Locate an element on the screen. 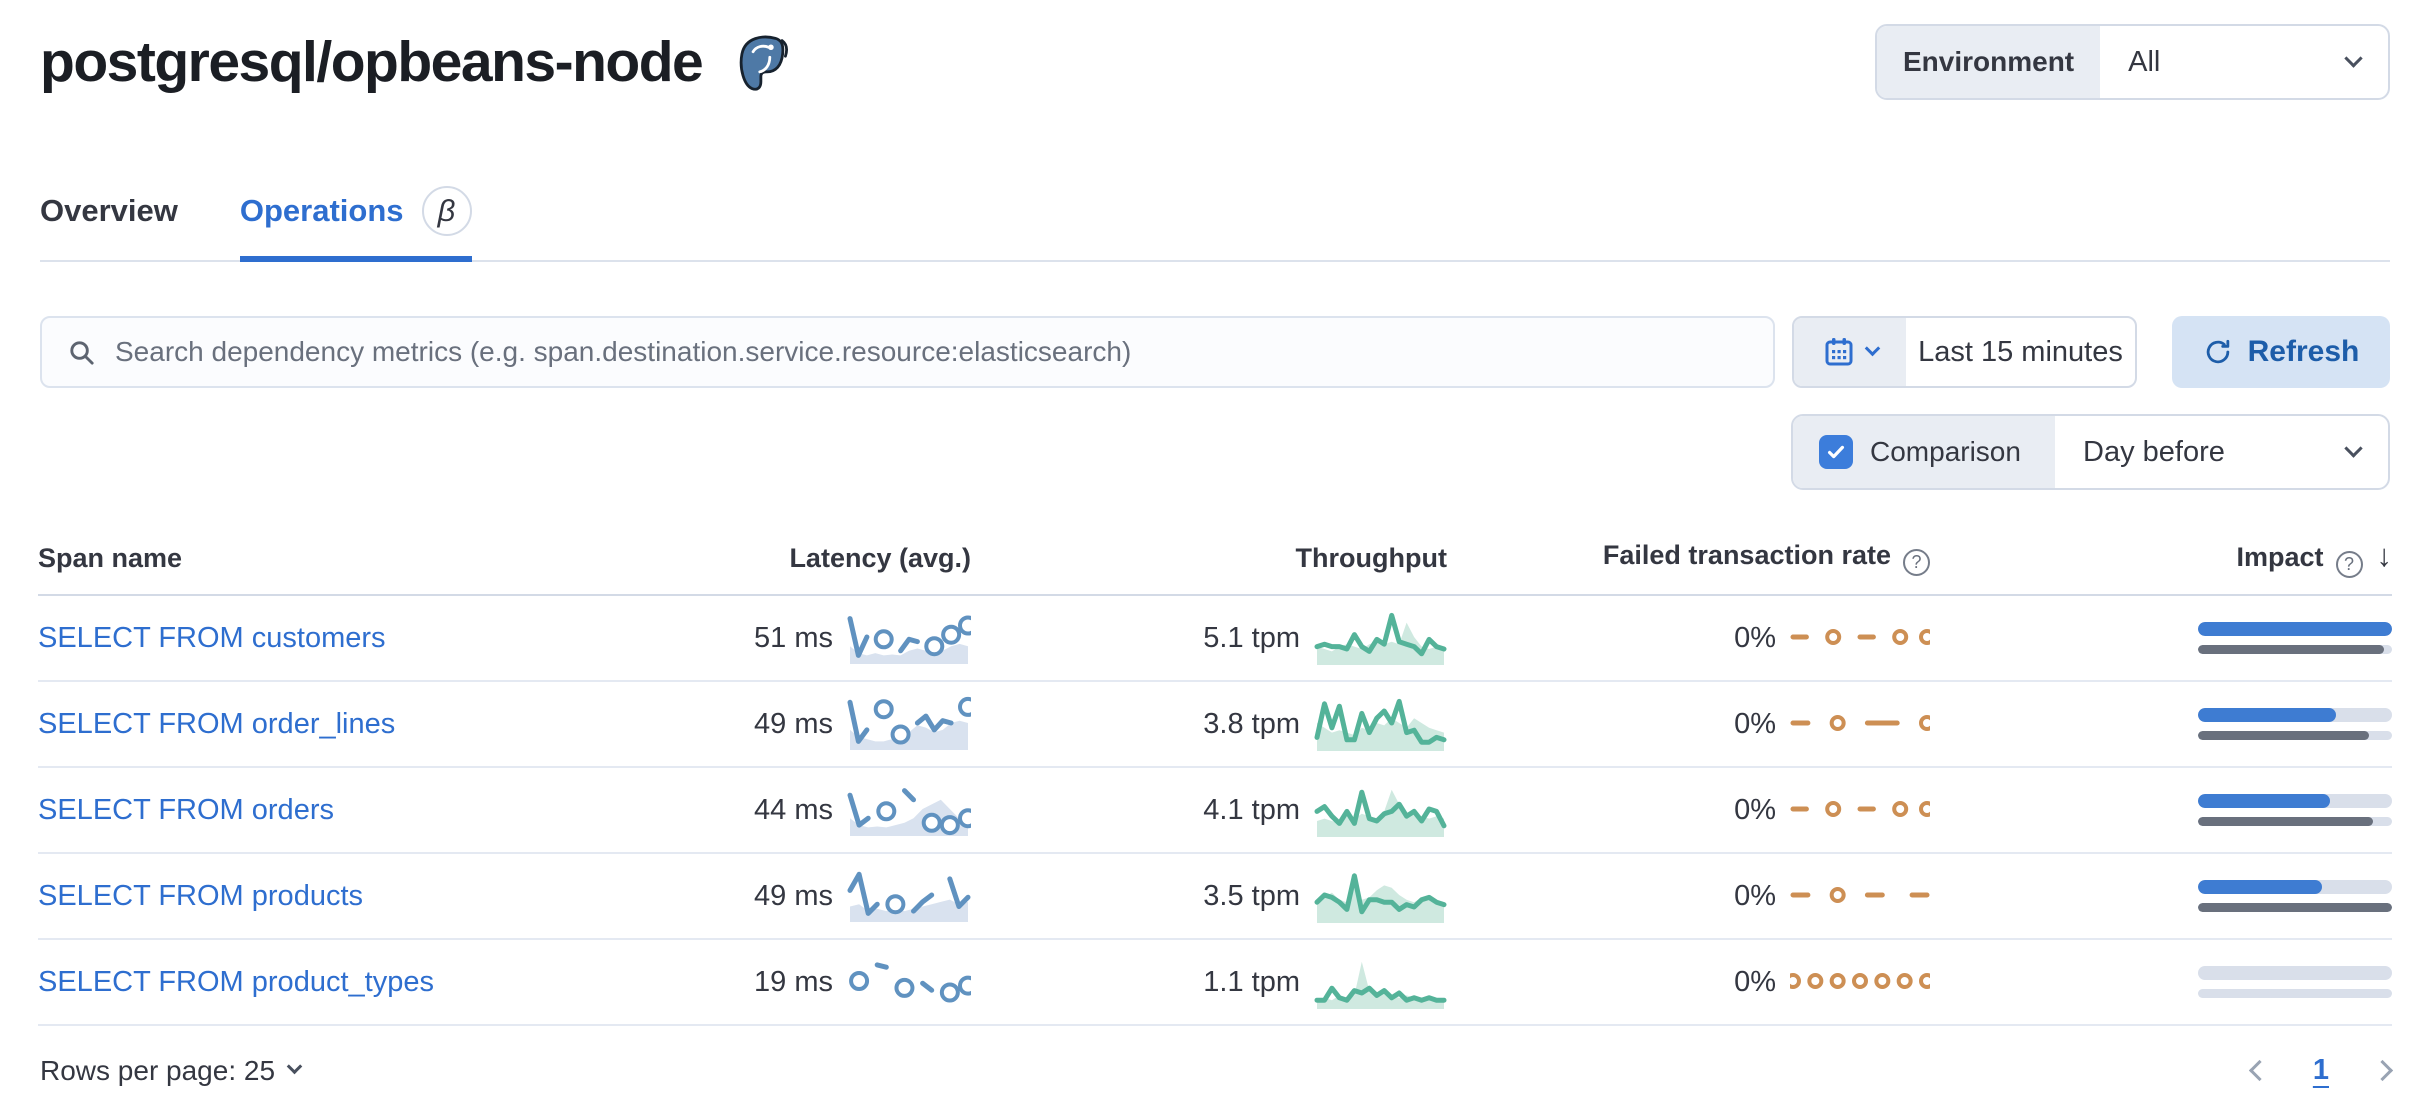 Image resolution: width=2430 pixels, height=1104 pixels. table-row: SELECT FROM order_lines 49 ms 3.8 tpm 0% is located at coordinates (1215, 724).